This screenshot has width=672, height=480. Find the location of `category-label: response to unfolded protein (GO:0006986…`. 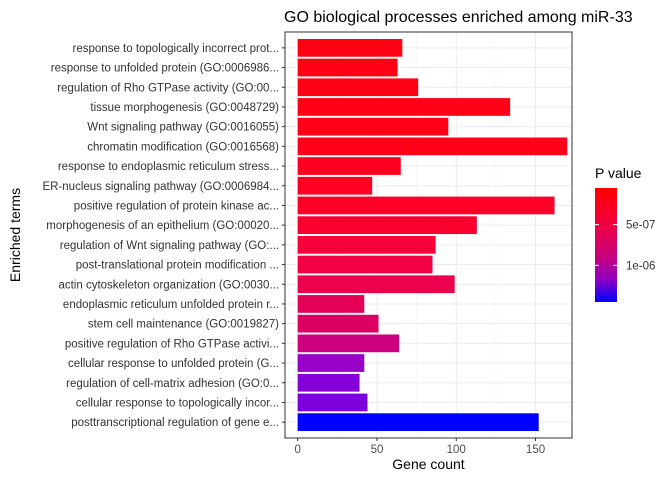

category-label: response to unfolded protein (GO:0006986… is located at coordinates (165, 69).